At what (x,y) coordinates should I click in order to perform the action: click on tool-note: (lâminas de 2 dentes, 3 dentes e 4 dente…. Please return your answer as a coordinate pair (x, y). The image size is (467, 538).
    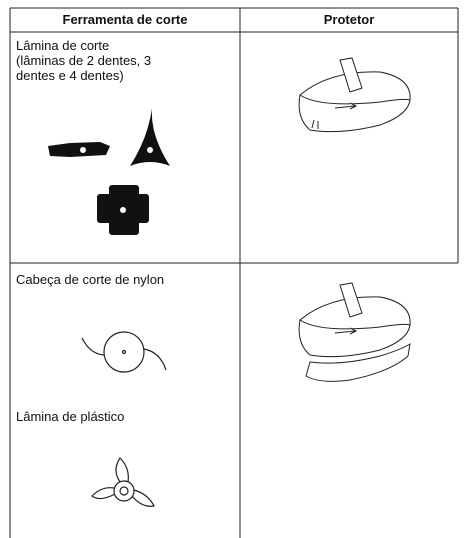
    Looking at the image, I should click on (84, 68).